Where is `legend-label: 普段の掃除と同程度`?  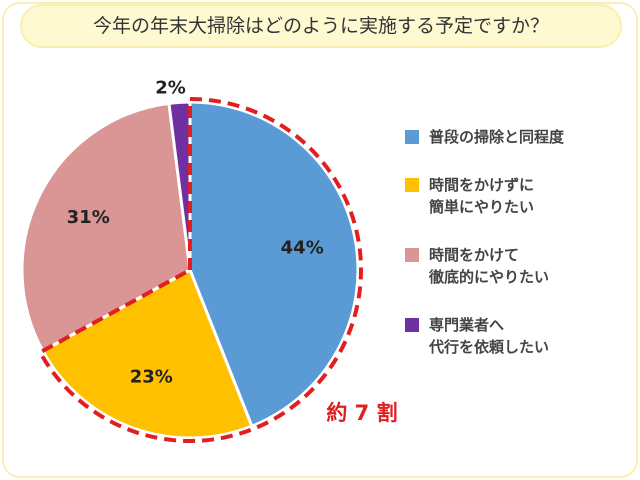
legend-label: 普段の掃除と同程度 is located at coordinates (497, 137).